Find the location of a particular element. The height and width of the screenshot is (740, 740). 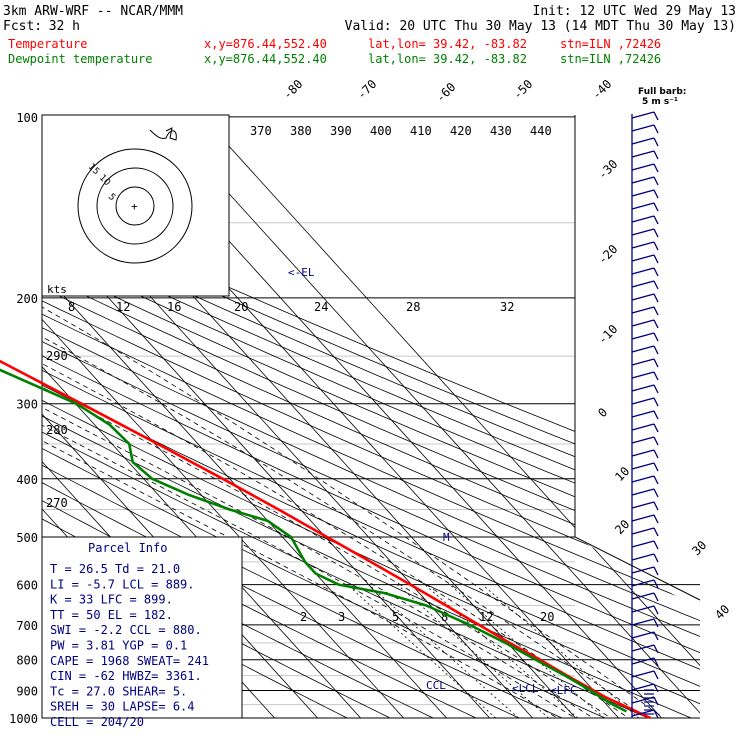

theta-label: 400 is located at coordinates (381, 131).